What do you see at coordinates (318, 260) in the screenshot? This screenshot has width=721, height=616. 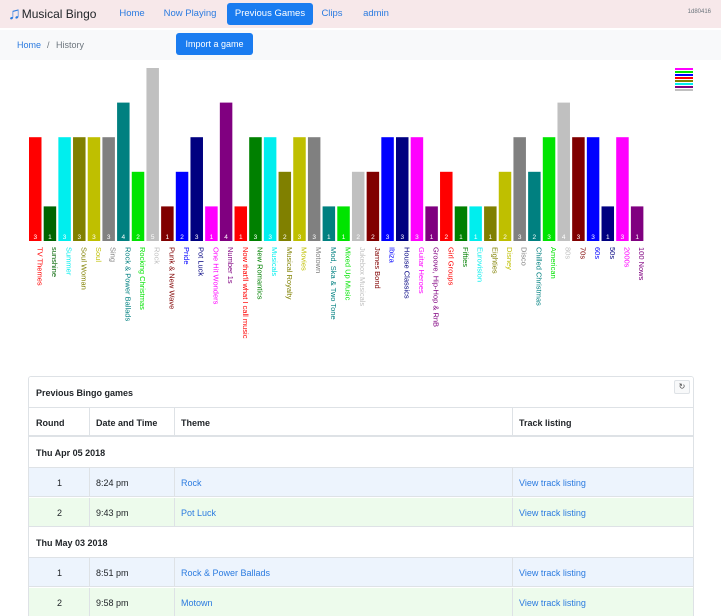 I see `category-label: Motown` at bounding box center [318, 260].